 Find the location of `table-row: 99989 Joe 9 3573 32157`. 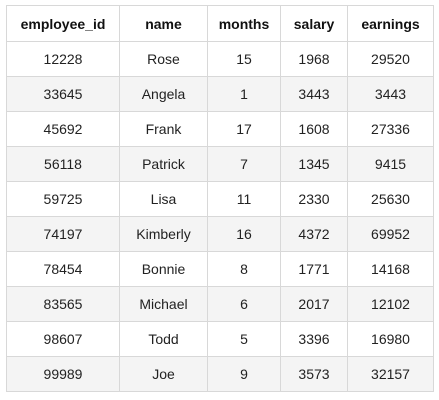

table-row: 99989 Joe 9 3573 32157 is located at coordinates (220, 374).